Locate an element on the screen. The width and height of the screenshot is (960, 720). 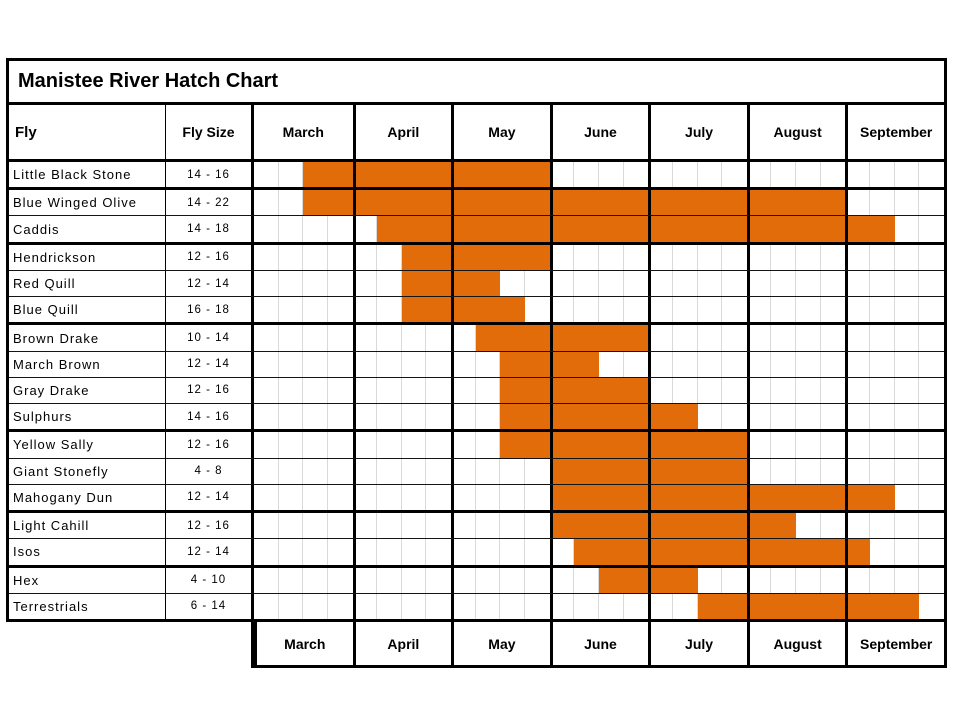
fly-size-cell: 4 - 8 is located at coordinates (210, 471).